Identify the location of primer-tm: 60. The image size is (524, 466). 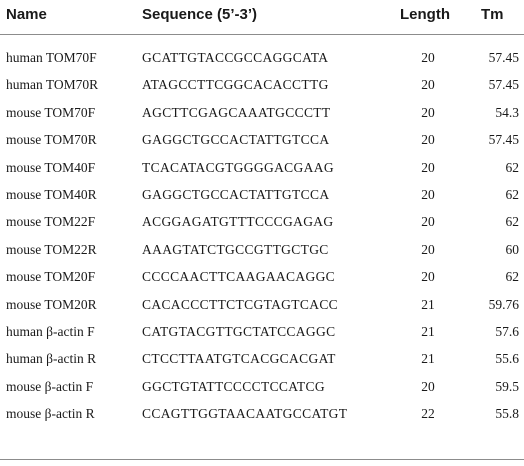
(512, 249).